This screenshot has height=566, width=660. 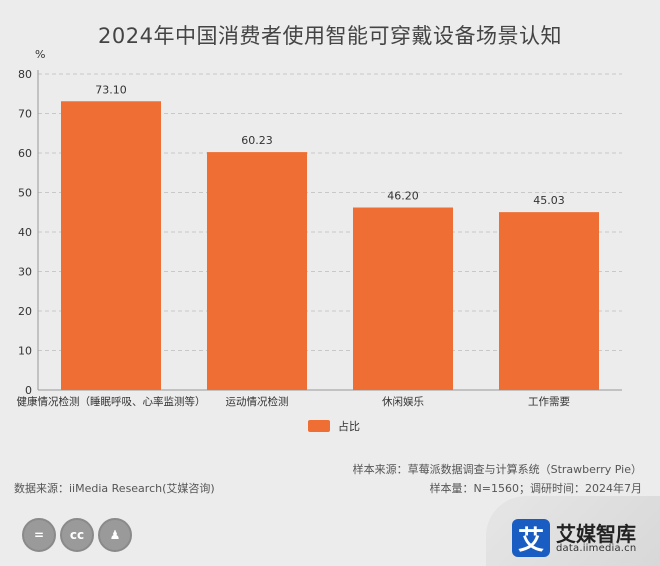 What do you see at coordinates (596, 534) in the screenshot?
I see `brand-name: 艾媒智库` at bounding box center [596, 534].